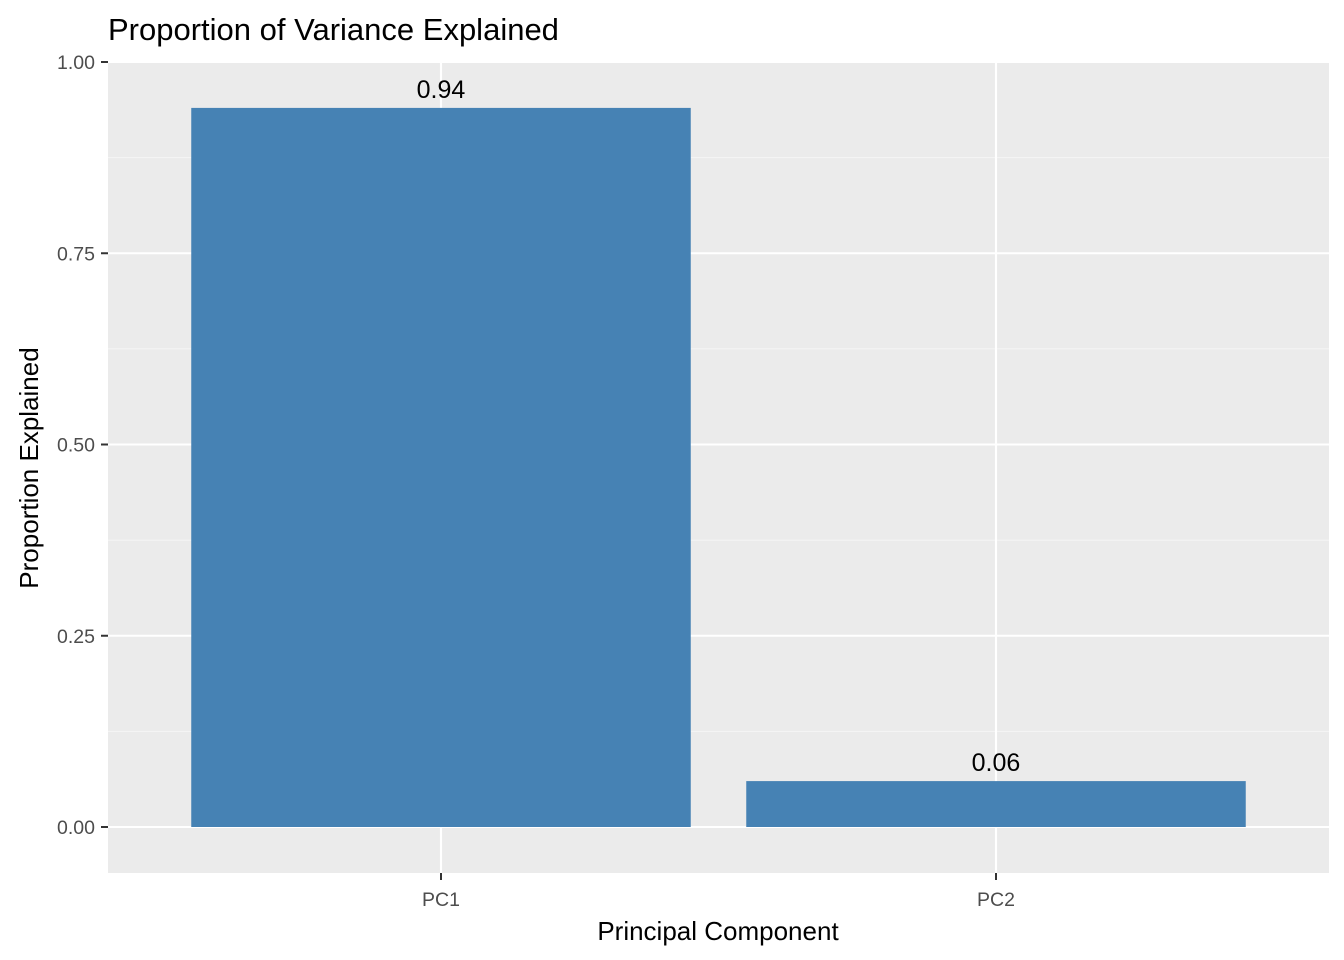  Describe the element at coordinates (333, 29) in the screenshot. I see `chart-title: Proportion of Variance Explained` at that location.